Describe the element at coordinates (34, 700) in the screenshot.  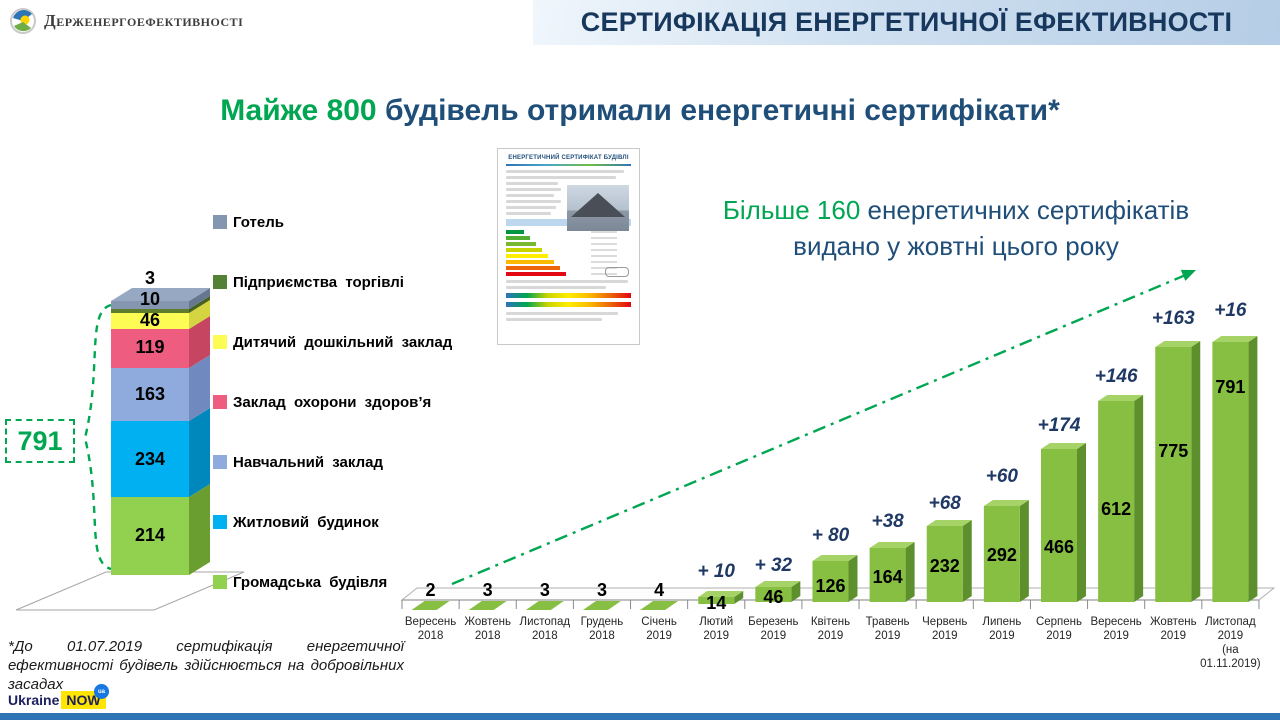
I see `ukraine-now-word1: Ukraine` at that location.